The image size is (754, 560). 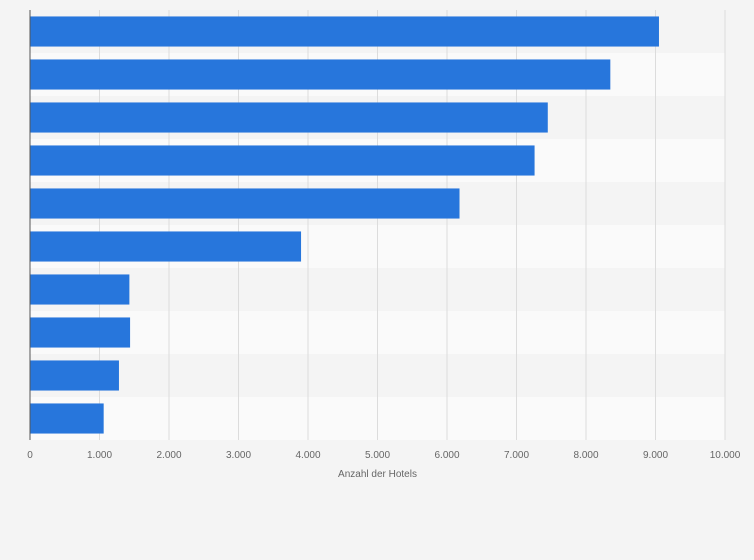 What do you see at coordinates (725, 455) in the screenshot?
I see `x-tick-label: 10.000` at bounding box center [725, 455].